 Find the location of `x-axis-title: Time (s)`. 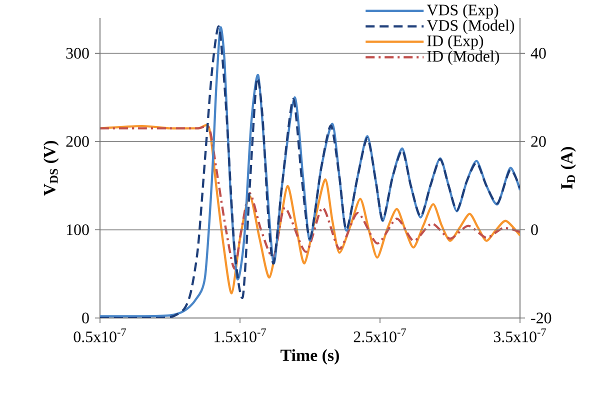

x-axis-title: Time (s) is located at coordinates (309, 356).